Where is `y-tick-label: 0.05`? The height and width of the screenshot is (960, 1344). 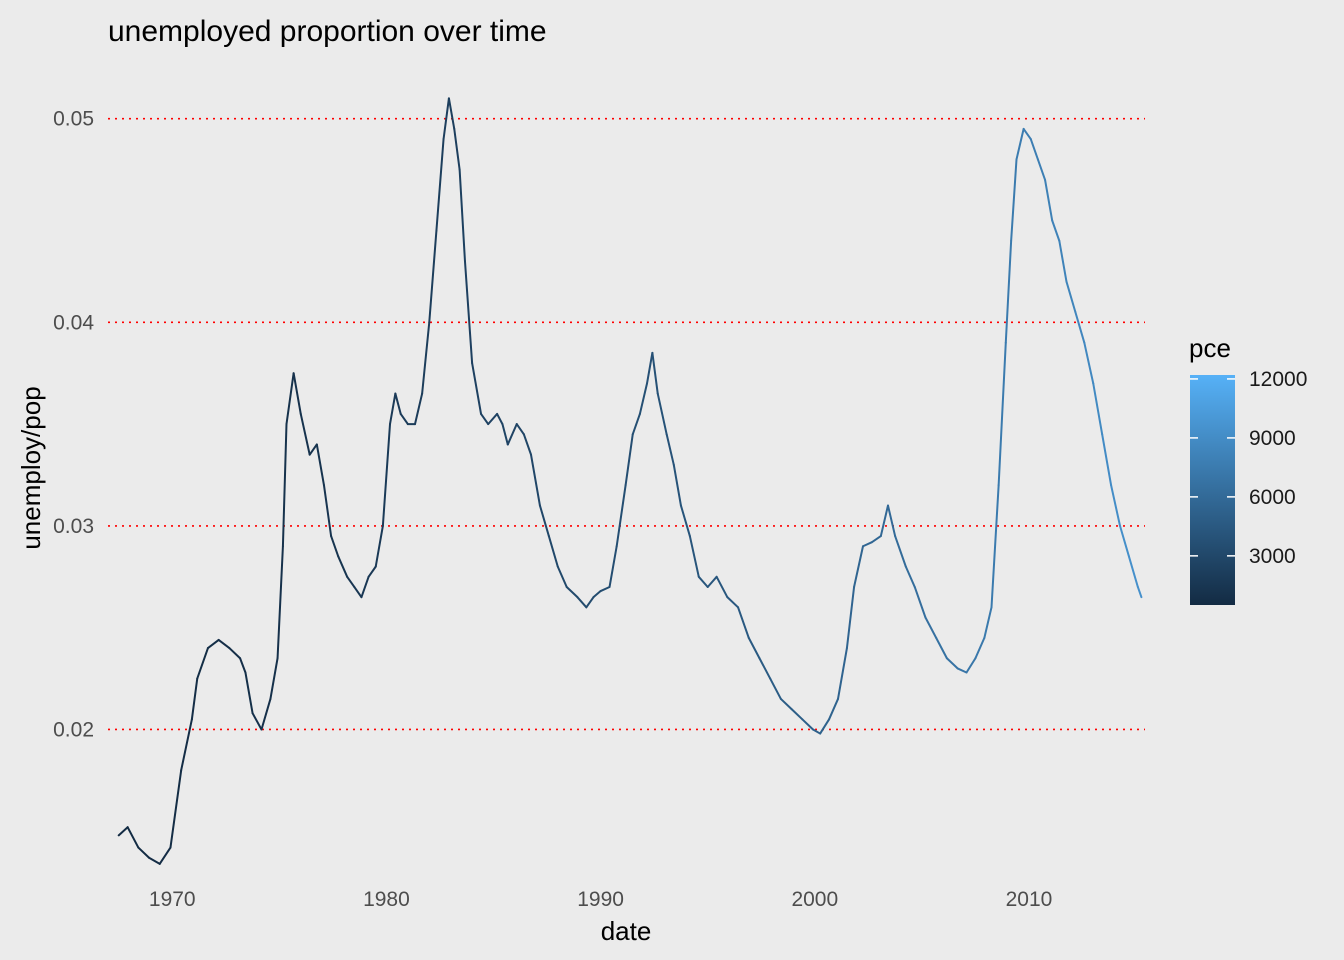
y-tick-label: 0.05 is located at coordinates (73, 119).